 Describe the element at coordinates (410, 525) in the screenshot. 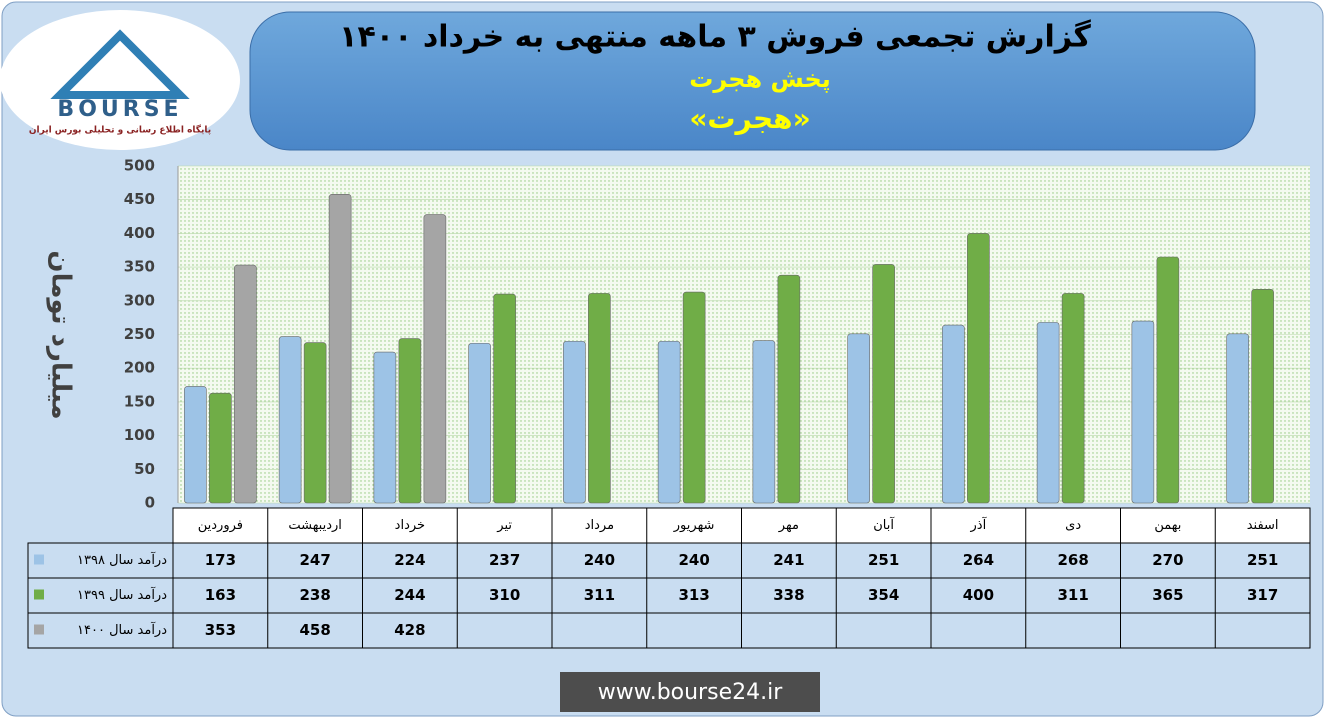

I see `x-tick-label: خرداد` at that location.